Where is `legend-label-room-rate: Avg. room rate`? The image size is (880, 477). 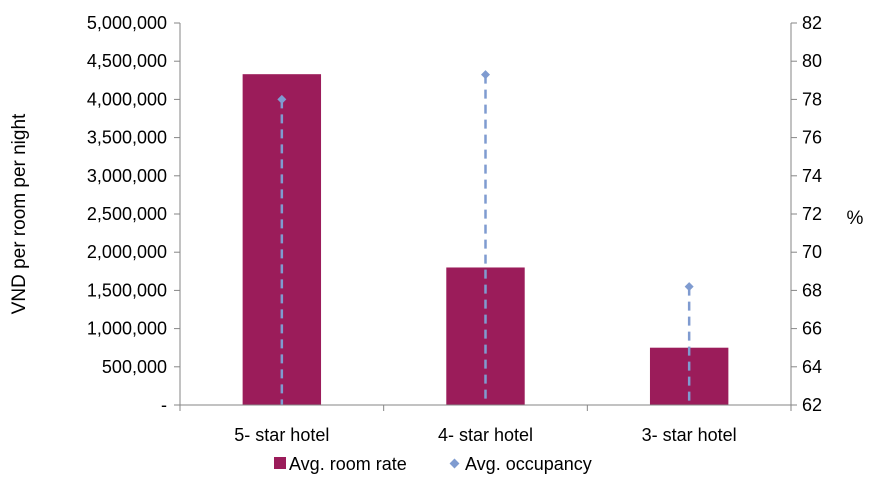
legend-label-room-rate: Avg. room rate is located at coordinates (348, 464).